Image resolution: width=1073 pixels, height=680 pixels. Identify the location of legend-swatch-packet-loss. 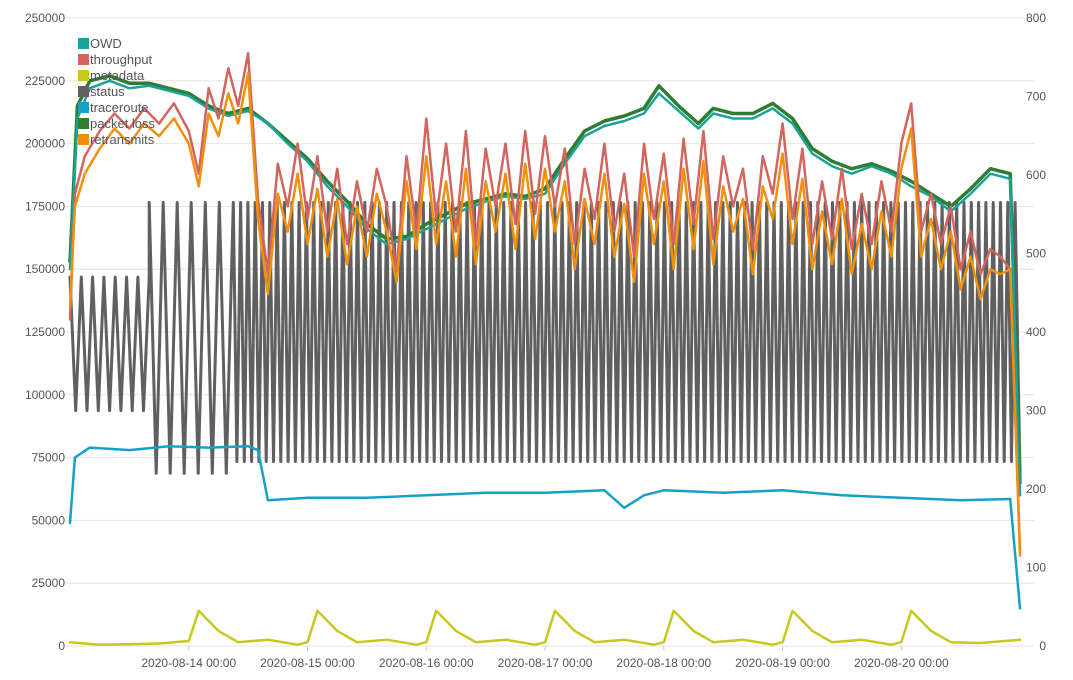
(83, 123).